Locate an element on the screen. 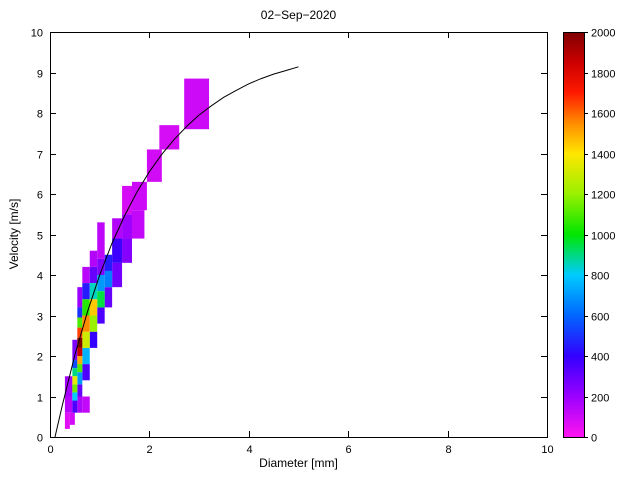  y-tick-label: 10 is located at coordinates (37, 34).